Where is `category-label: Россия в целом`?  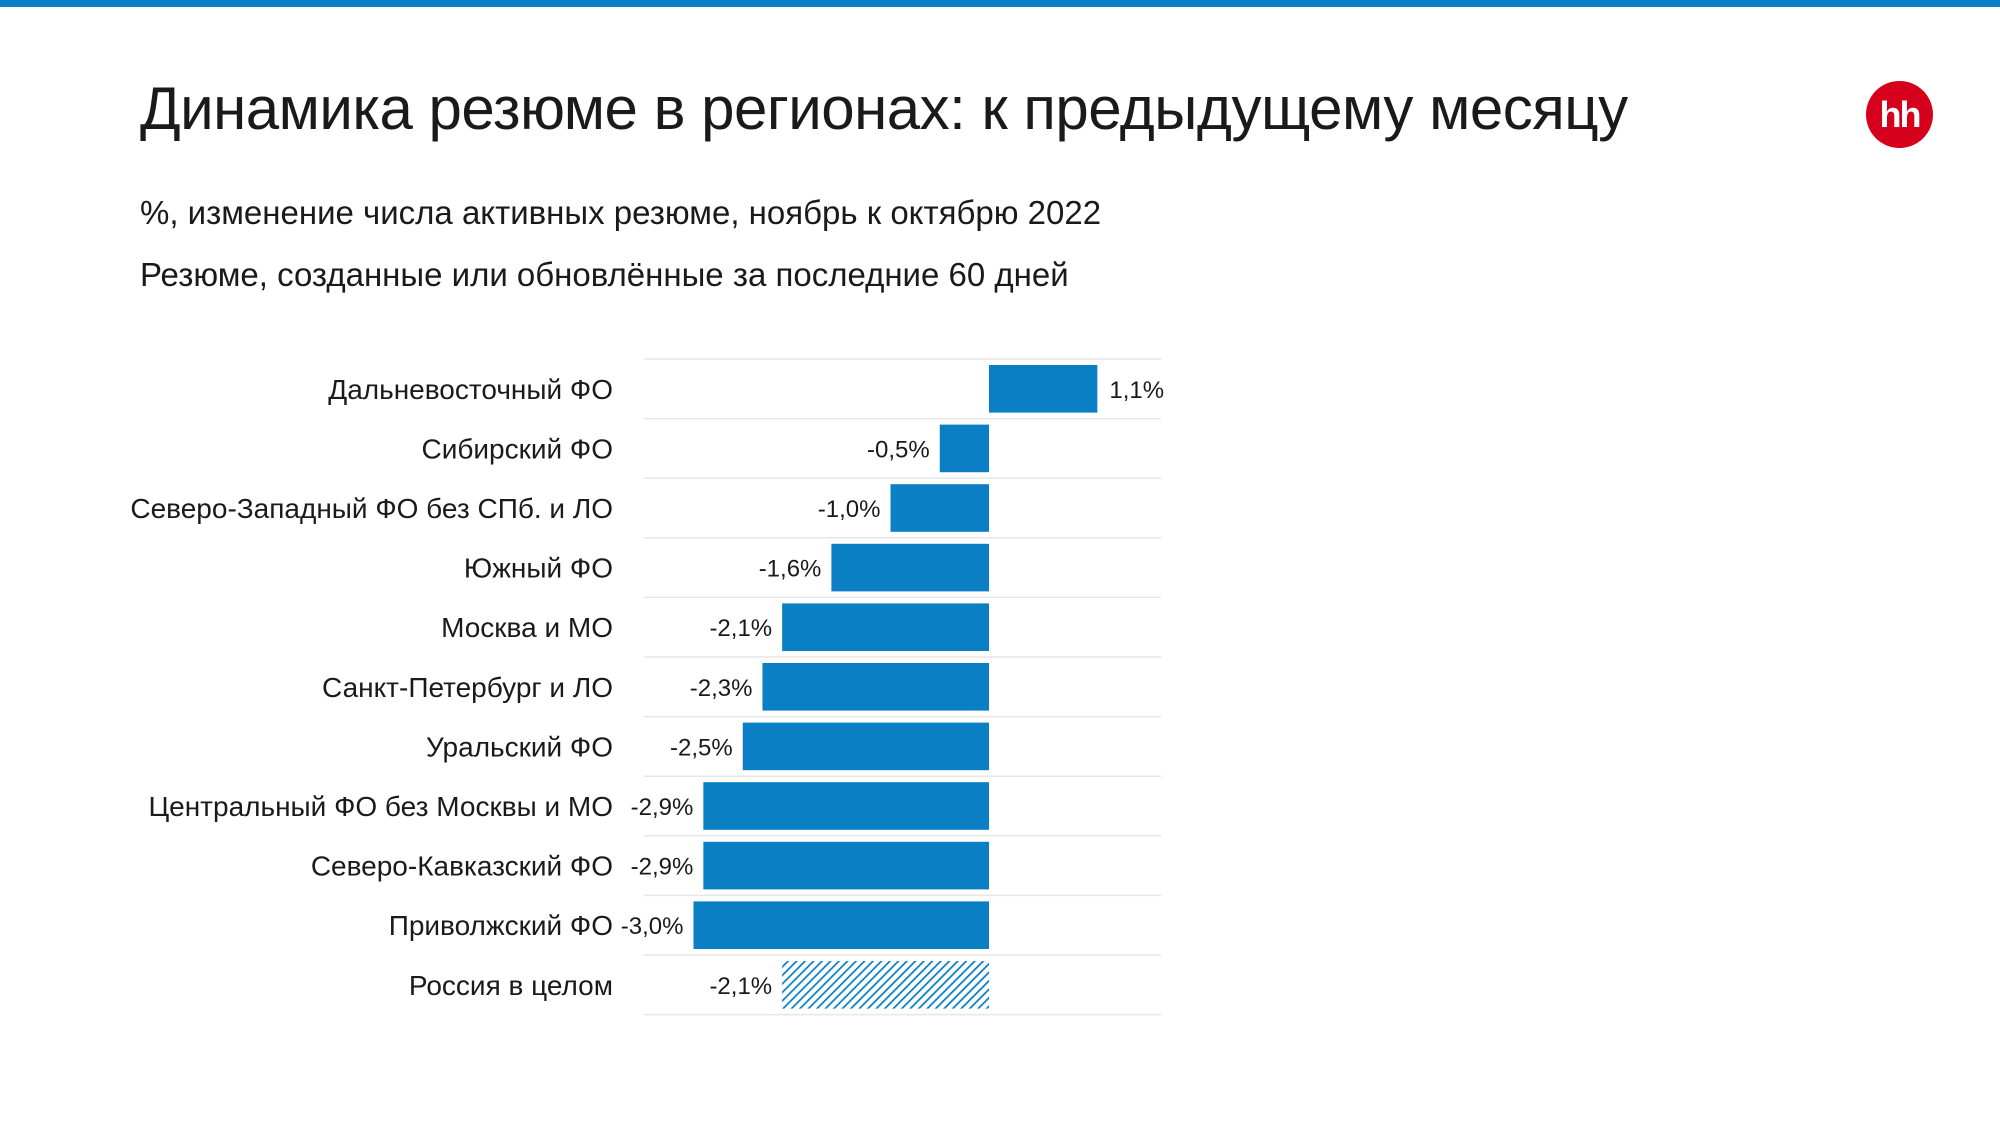
category-label: Россия в целом is located at coordinates (511, 985).